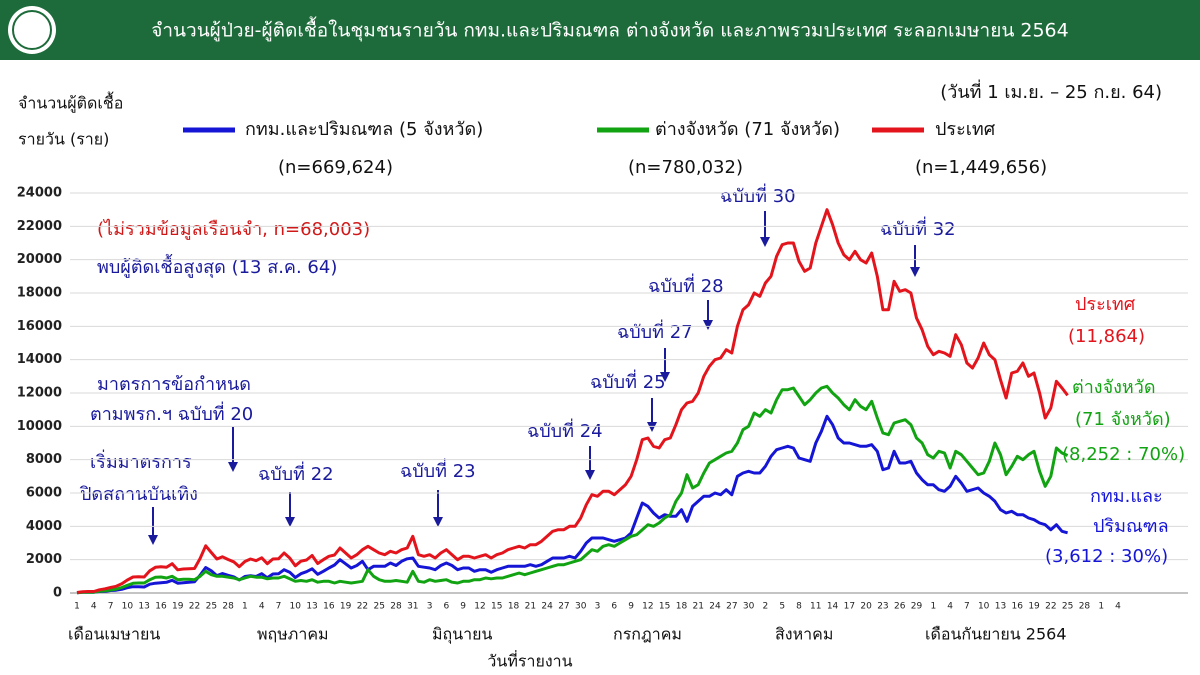 The image size is (1200, 675). Describe the element at coordinates (598, 607) in the screenshot. I see `x-tick-label: 3` at that location.